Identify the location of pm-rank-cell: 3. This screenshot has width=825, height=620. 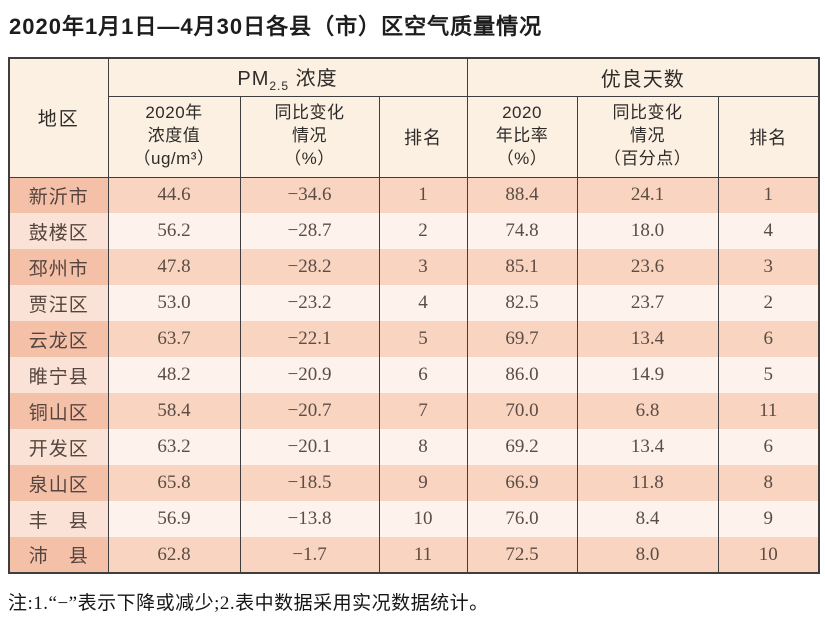
(423, 267).